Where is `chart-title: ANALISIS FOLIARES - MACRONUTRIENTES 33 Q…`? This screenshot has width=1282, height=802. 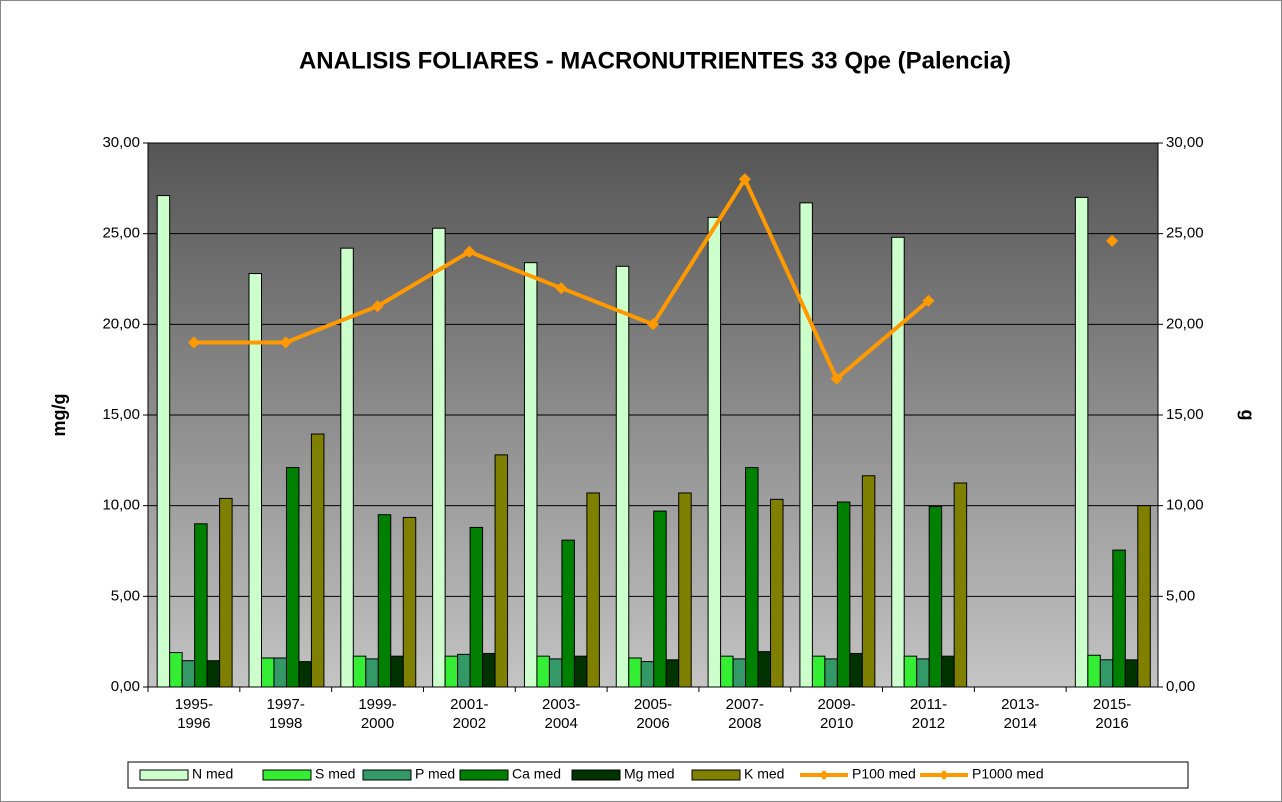
chart-title: ANALISIS FOLIARES - MACRONUTRIENTES 33 Q… is located at coordinates (655, 60).